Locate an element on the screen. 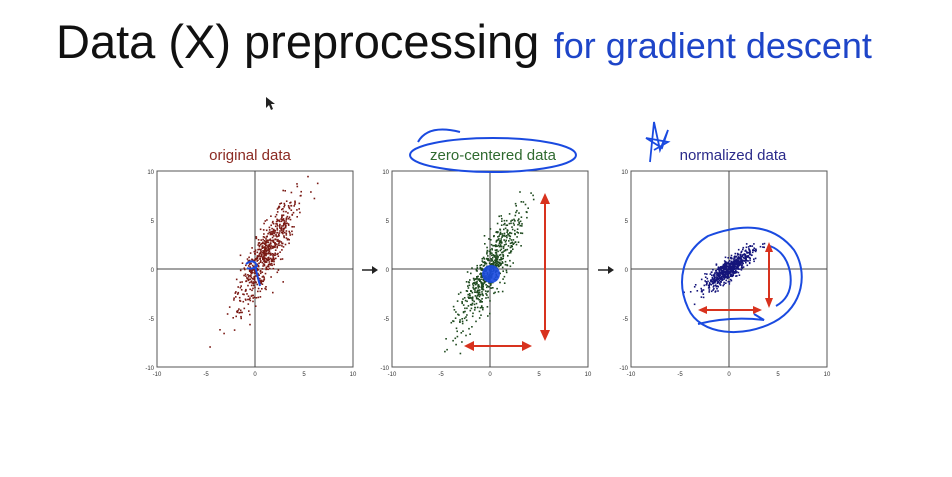 The width and height of the screenshot is (952, 477). x-tick-label: -5 is located at coordinates (206, 375).